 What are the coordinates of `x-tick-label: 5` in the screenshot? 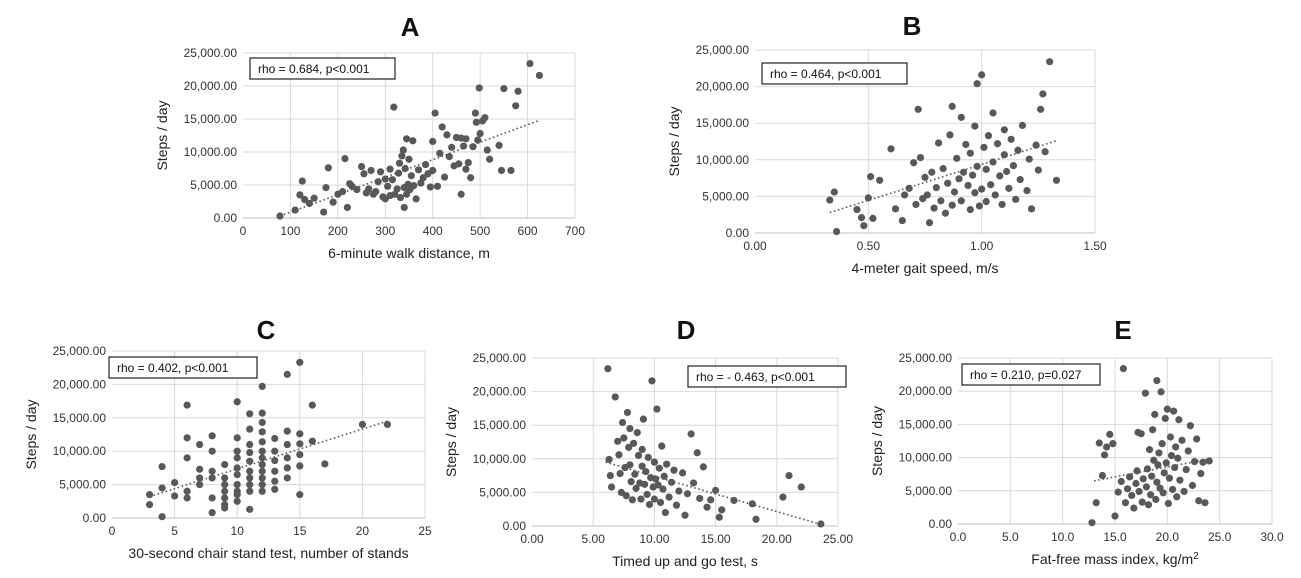 It's located at (174, 531).